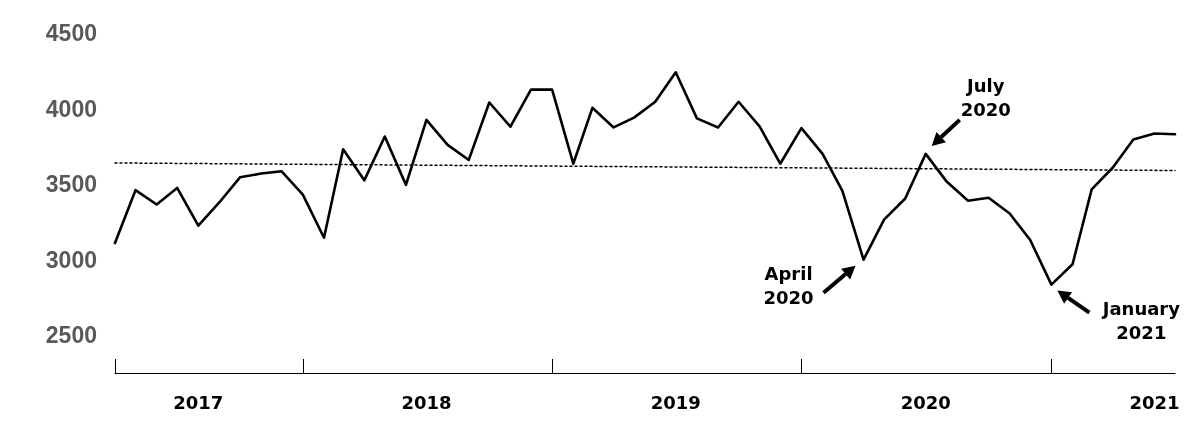  Describe the element at coordinates (71, 259) in the screenshot. I see `y-tick-label: 3000` at that location.